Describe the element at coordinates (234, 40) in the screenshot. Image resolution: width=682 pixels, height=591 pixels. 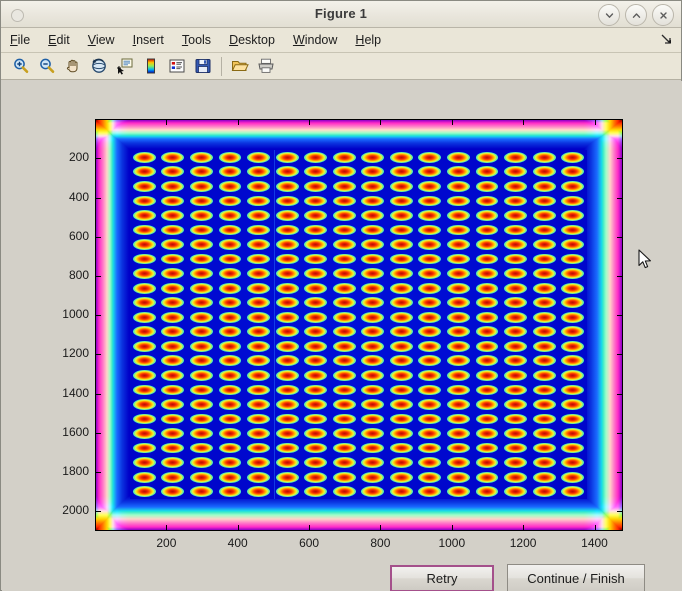
I see `menu-desktop-mnemonic: D` at that location.